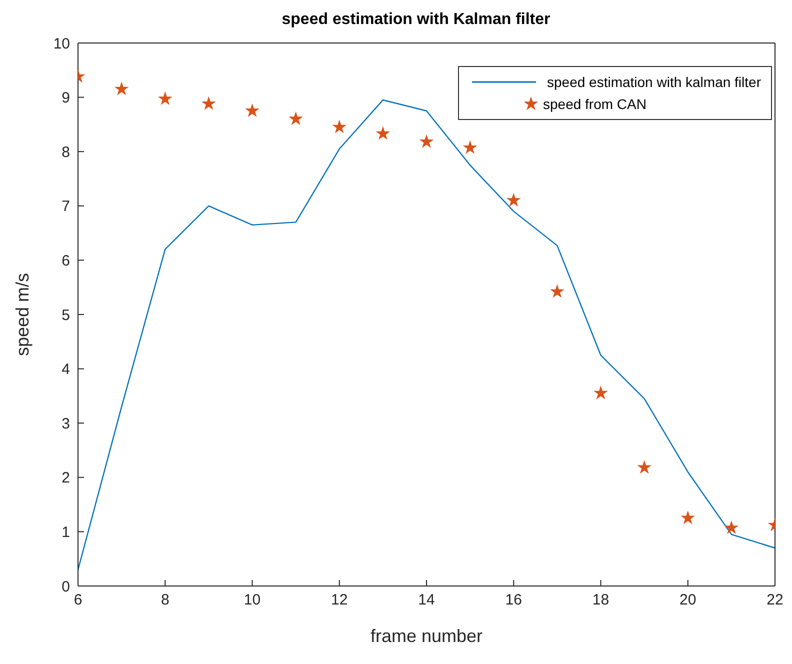  Describe the element at coordinates (426, 600) in the screenshot. I see `x-tick-label: 14` at that location.